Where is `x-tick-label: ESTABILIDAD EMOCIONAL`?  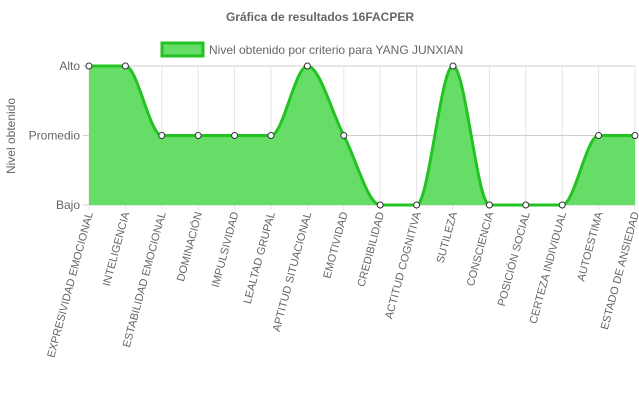 x-tick-label: ESTABILIDAD EMOCIONAL is located at coordinates (145, 280).